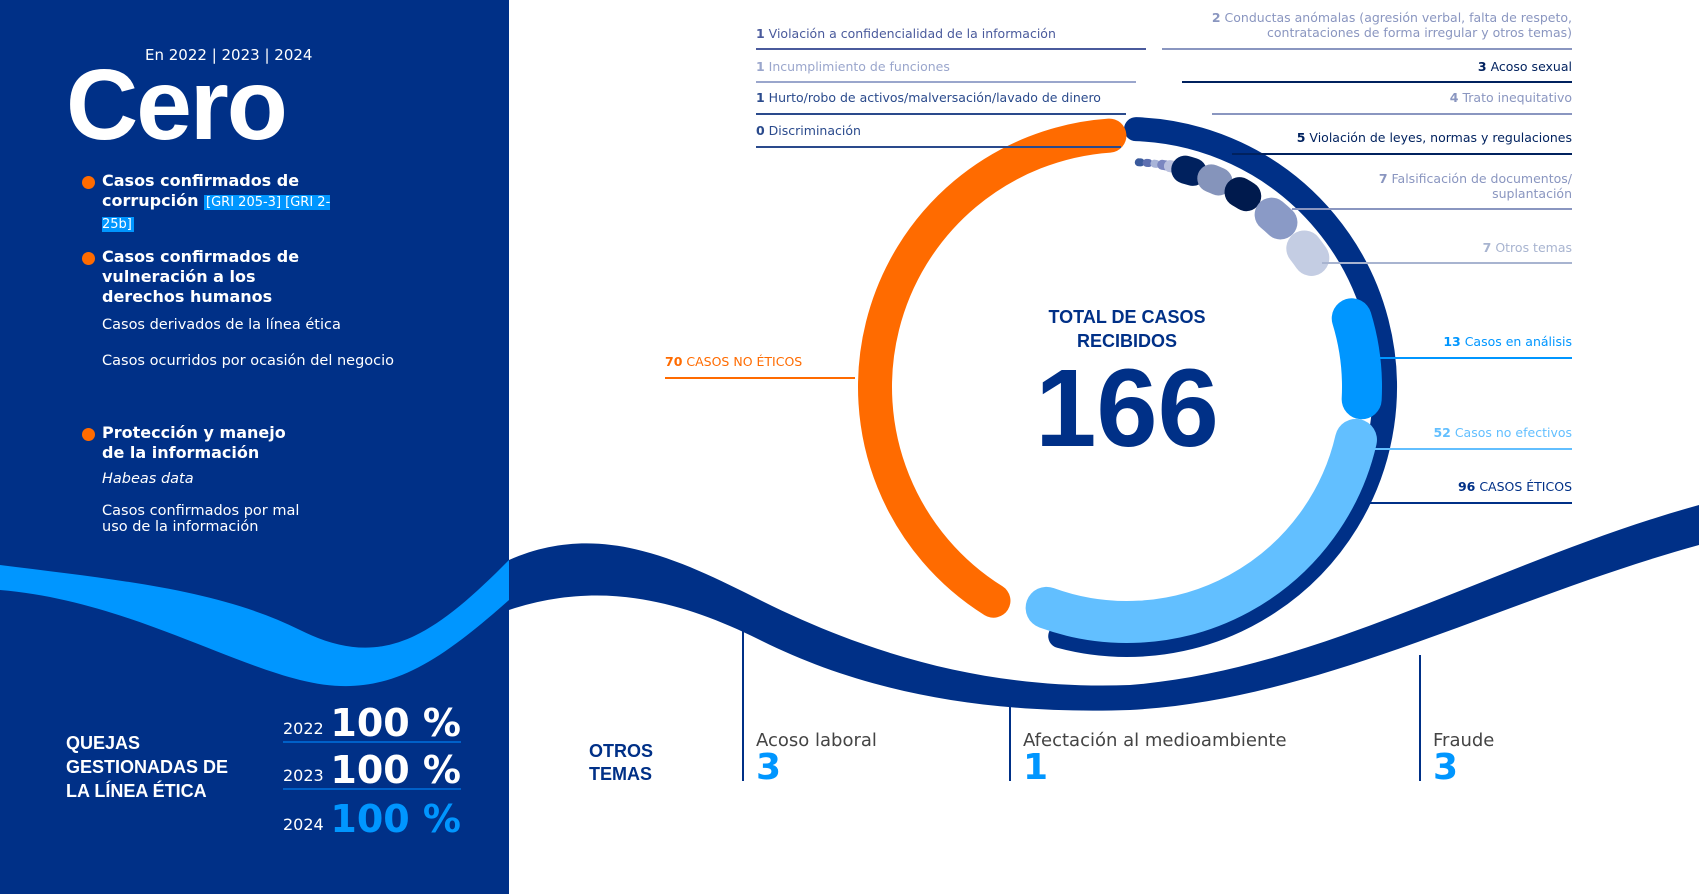 This screenshot has height=894, width=1699. I want to click on otros-item: Acoso laboral 3, so click(816, 759).